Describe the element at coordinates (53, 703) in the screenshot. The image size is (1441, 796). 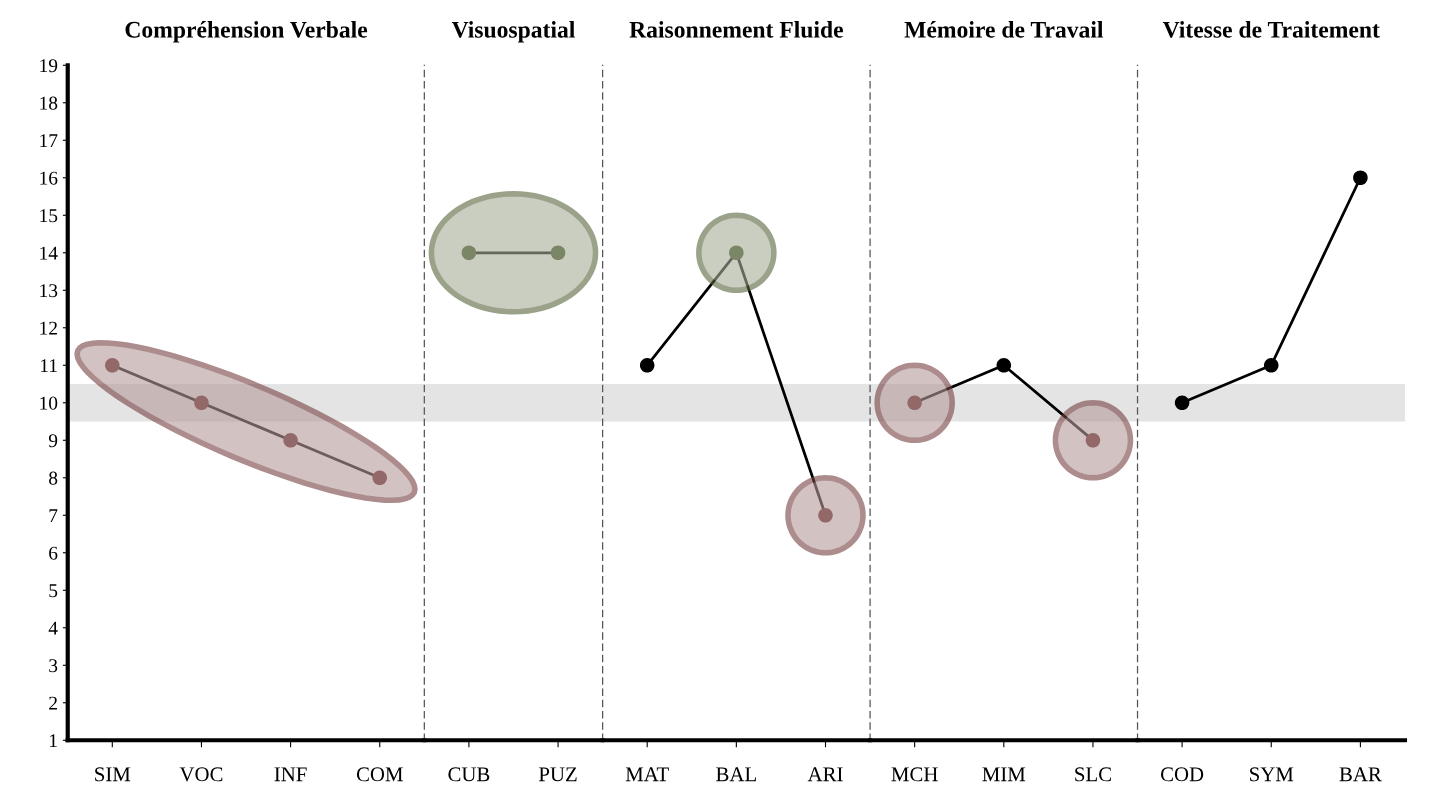
I see `y-tick-label: 2` at that location.